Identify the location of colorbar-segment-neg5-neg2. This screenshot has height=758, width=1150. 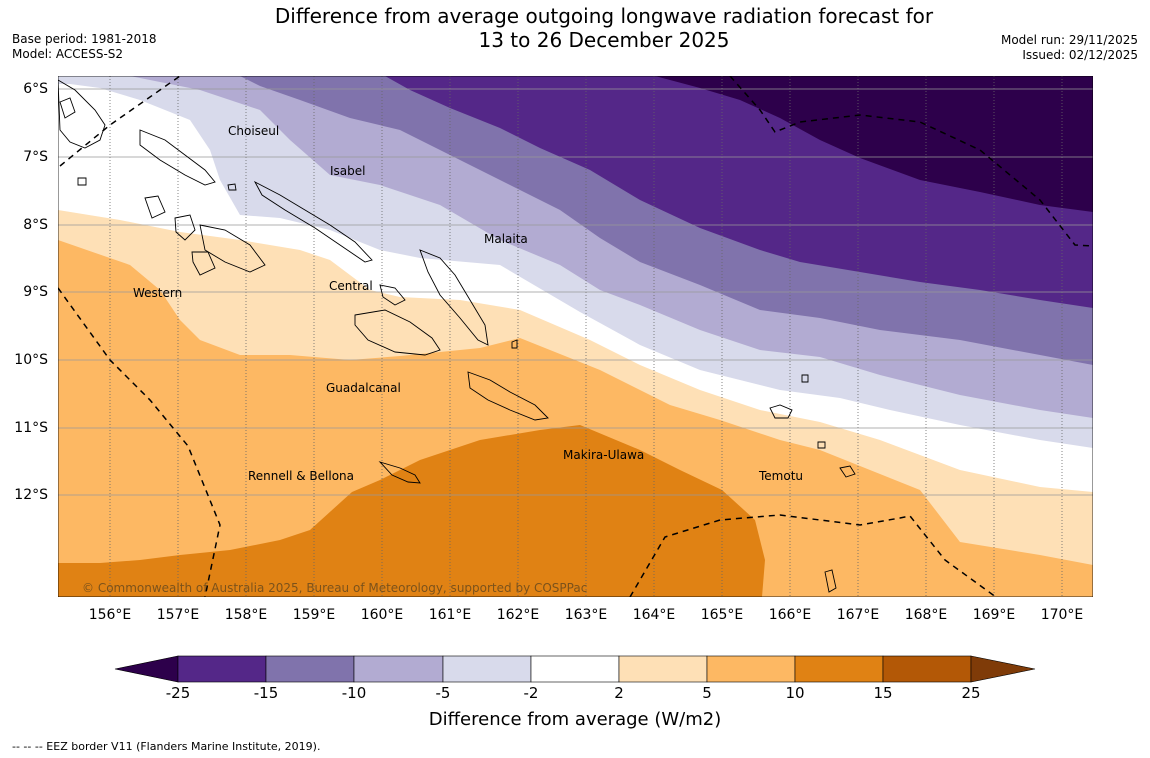
(487, 669).